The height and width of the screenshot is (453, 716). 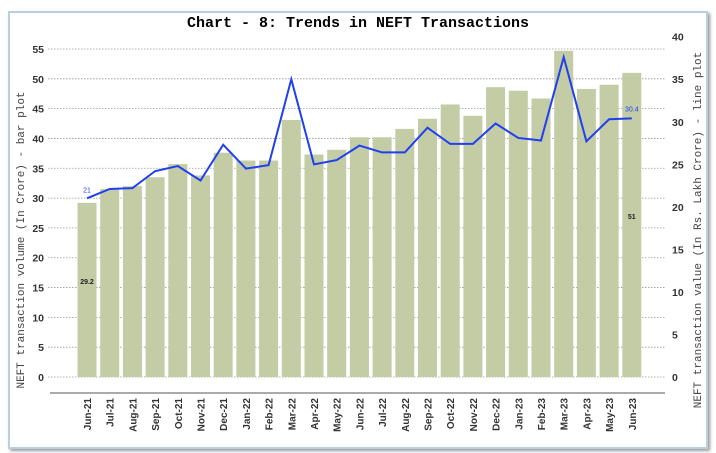 What do you see at coordinates (247, 414) in the screenshot?
I see `x-tick-label: Jan-22` at bounding box center [247, 414].